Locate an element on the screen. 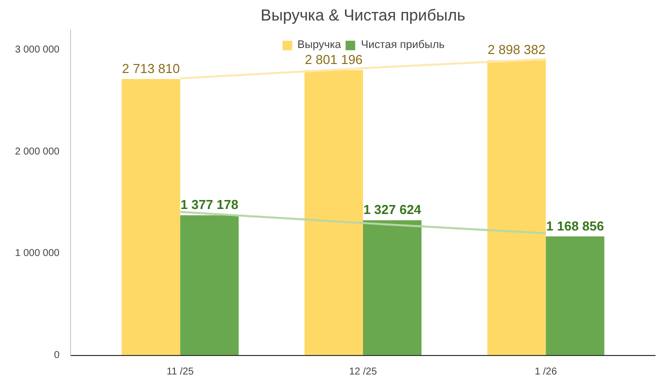 This screenshot has height=386, width=668. y-tick-label: 1 000 000 is located at coordinates (37, 254).